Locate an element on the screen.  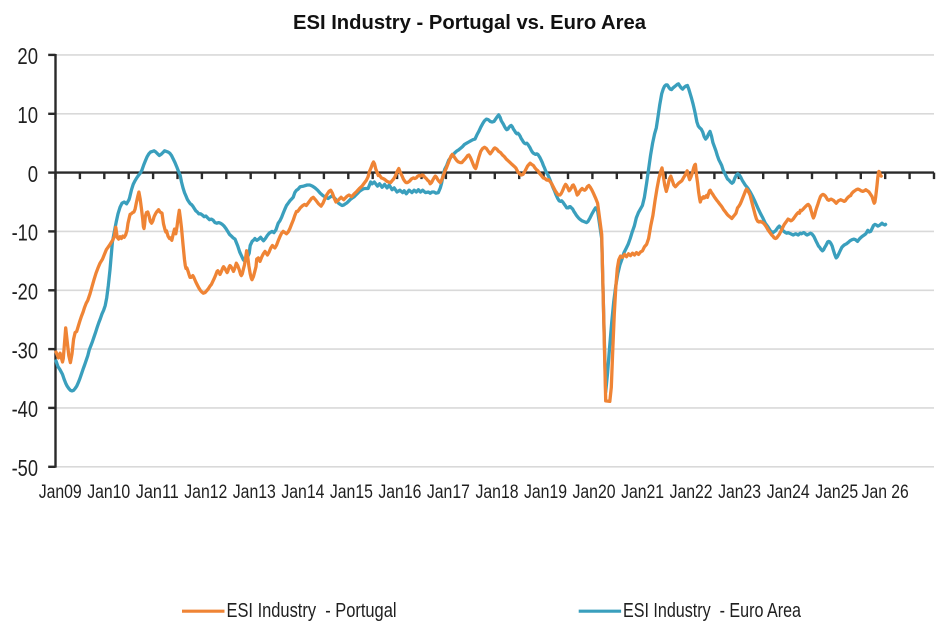
svg-text: Jan24 is located at coordinates (788, 492).